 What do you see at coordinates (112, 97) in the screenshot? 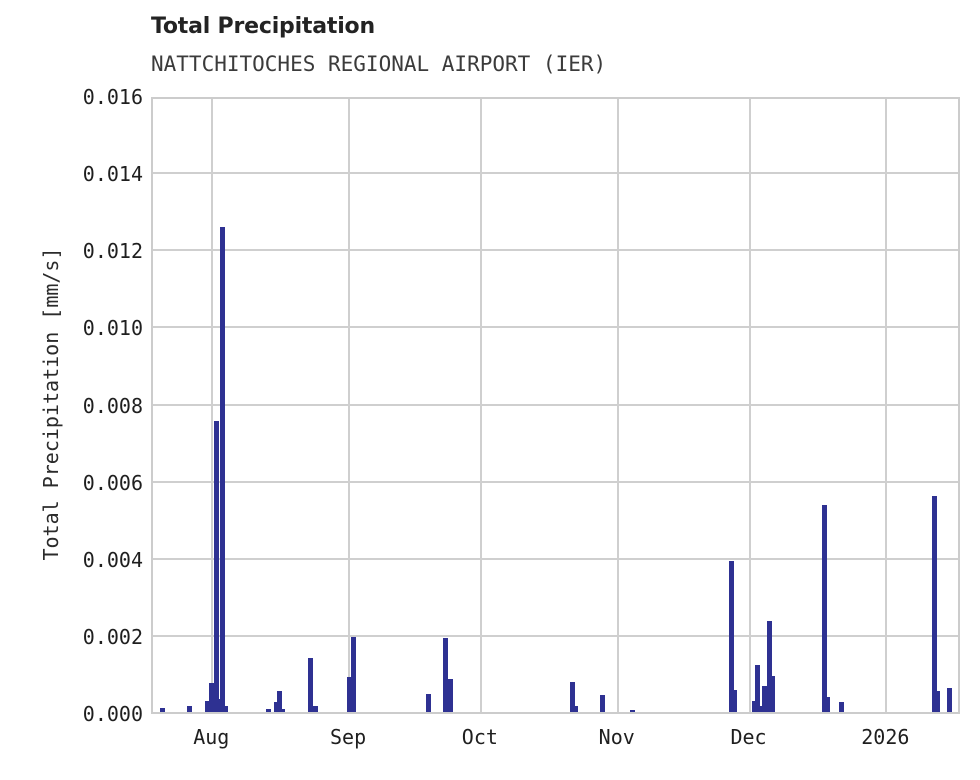
I see `y-tick-label: 0.016` at bounding box center [112, 97].